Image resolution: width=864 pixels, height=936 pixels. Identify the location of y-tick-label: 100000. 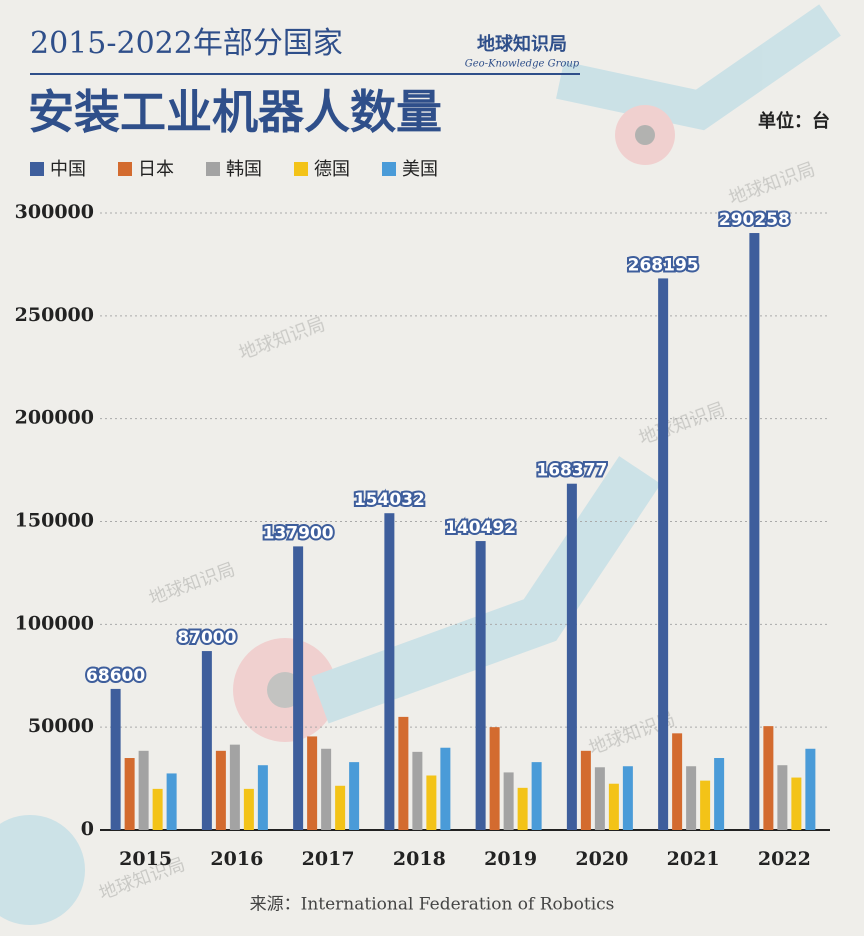
(54, 623).